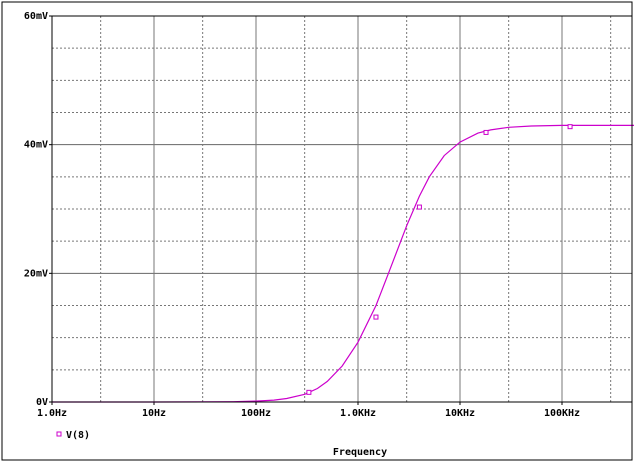 The height and width of the screenshot is (462, 634). I want to click on x-tick-label: 10KHz, so click(460, 413).